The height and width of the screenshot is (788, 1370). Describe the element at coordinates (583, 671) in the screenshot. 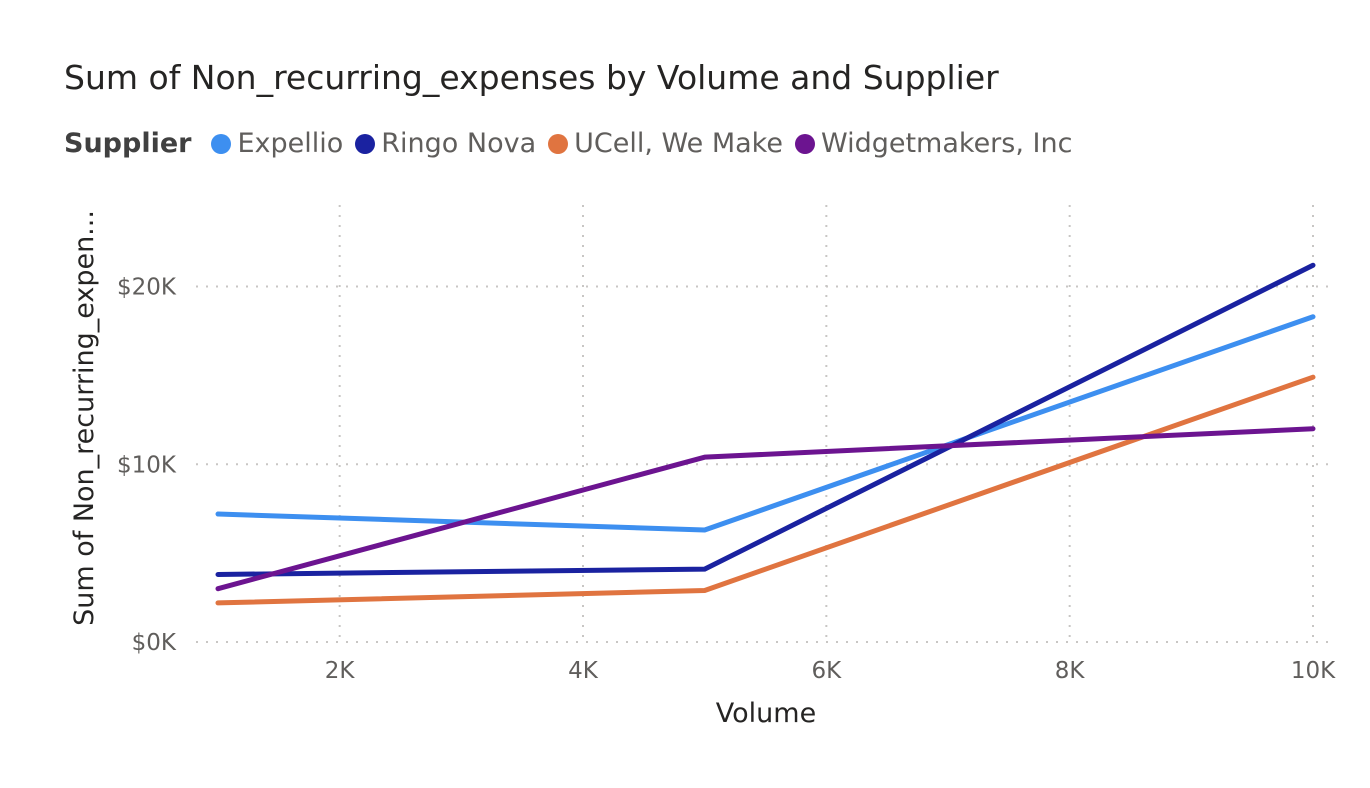

I see `x-tick-label: 4K` at that location.